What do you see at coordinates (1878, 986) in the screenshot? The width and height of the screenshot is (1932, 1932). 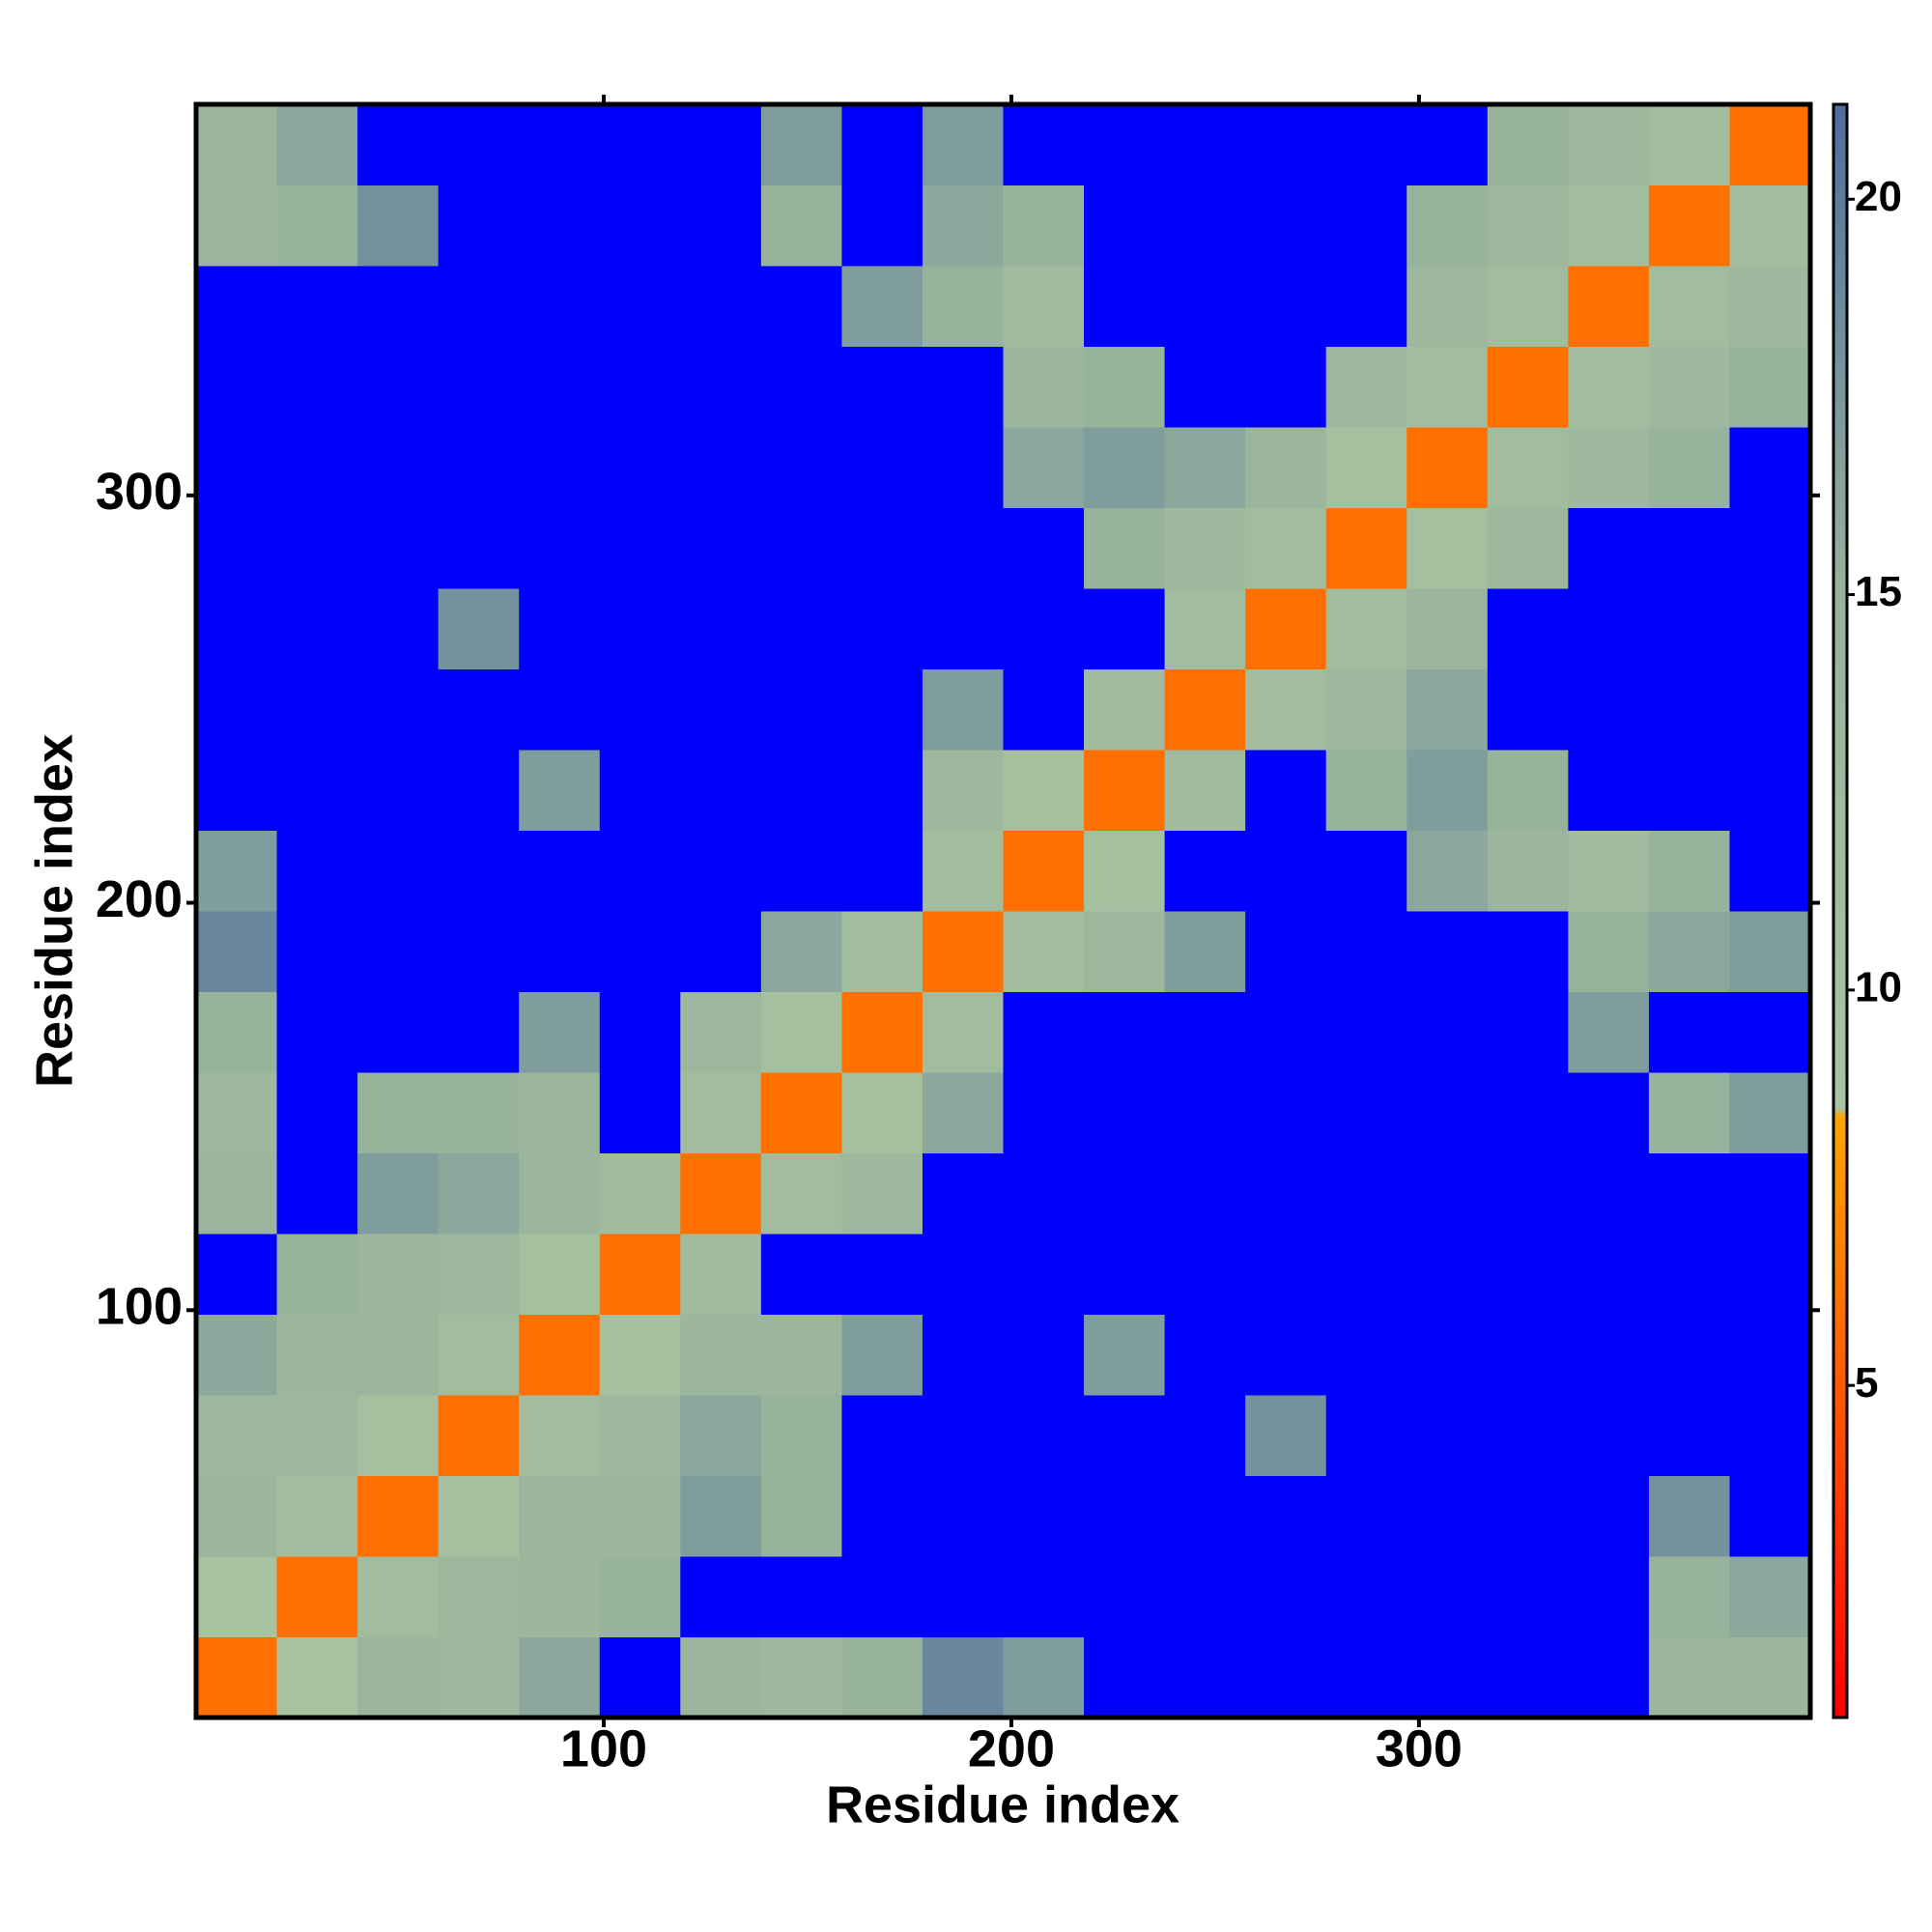 I see `colorbar-tick-label: 10` at bounding box center [1878, 986].